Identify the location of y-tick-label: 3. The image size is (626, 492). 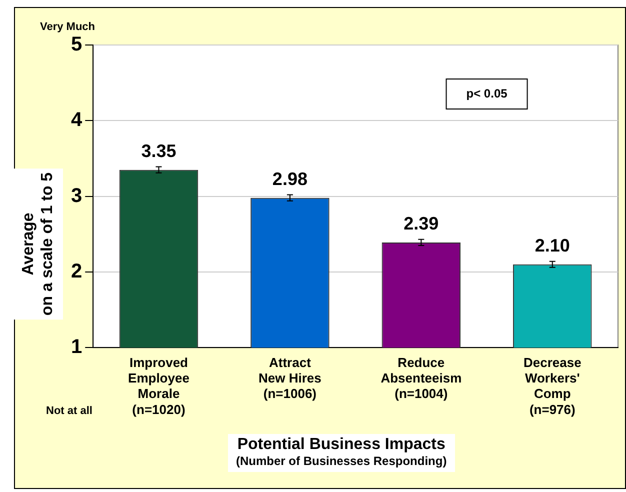
(76, 195).